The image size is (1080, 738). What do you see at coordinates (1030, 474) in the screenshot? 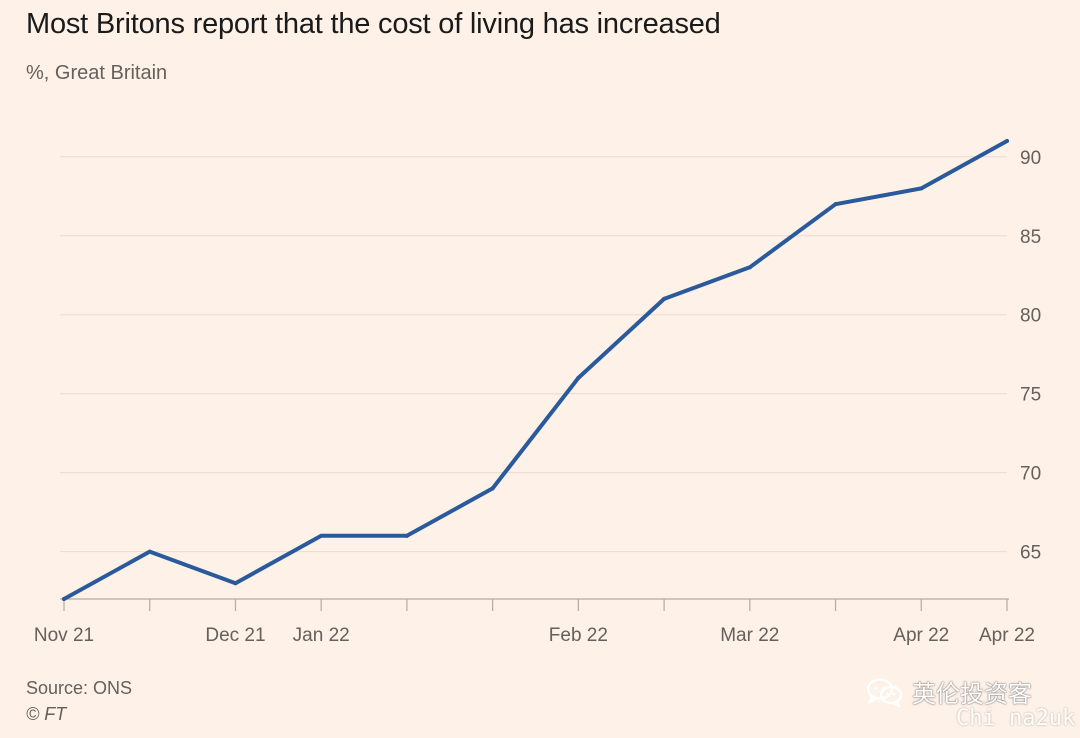
I see `y-tick-label: 70` at bounding box center [1030, 474].